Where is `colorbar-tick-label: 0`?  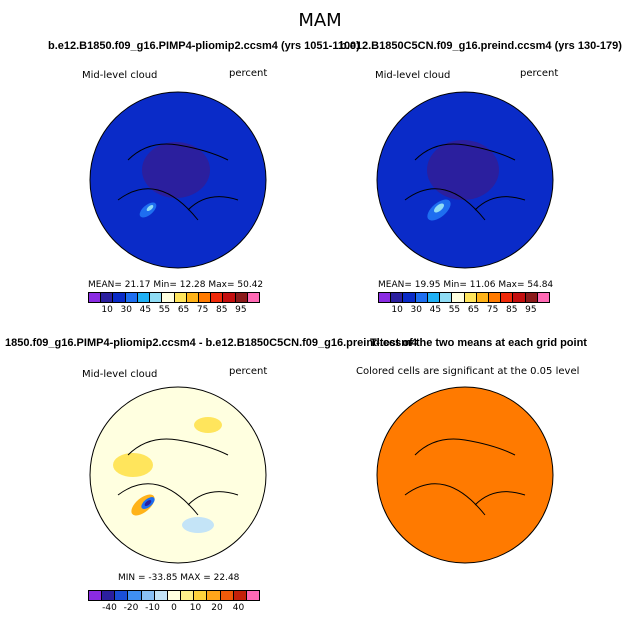
colorbar-tick-label: 0 is located at coordinates (174, 608).